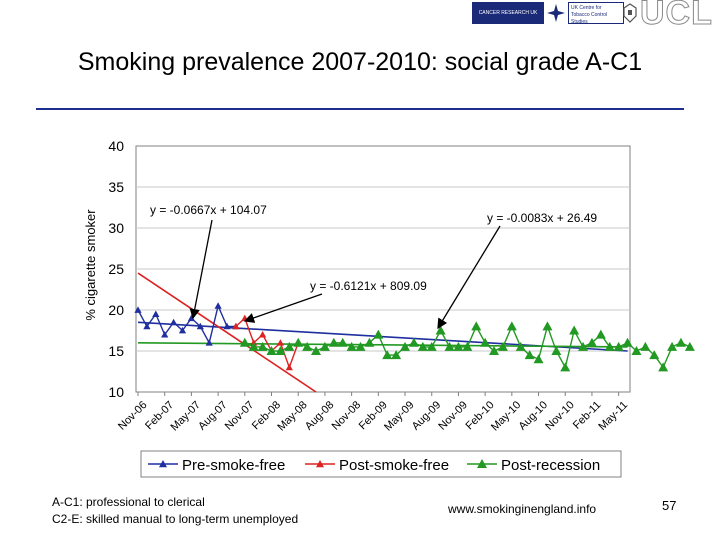 This screenshot has height=540, width=720. Describe the element at coordinates (116, 187) in the screenshot. I see `y-tick-label: 35` at that location.